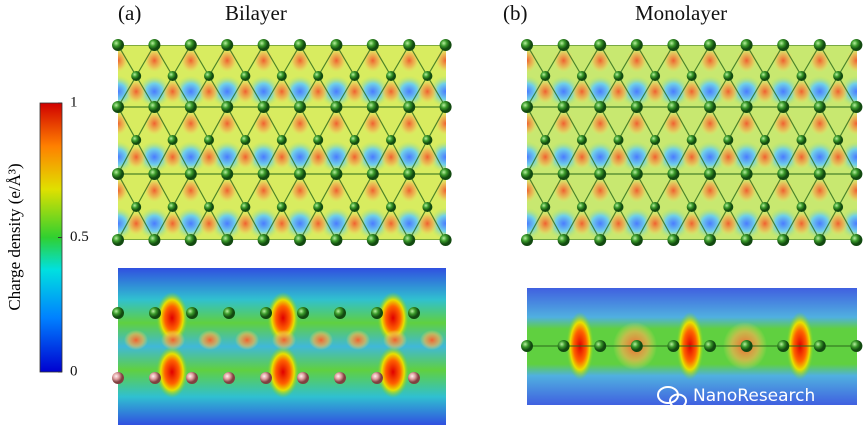 Image resolution: width=868 pixels, height=431 pixels. I want to click on watermark-icon, so click(672, 397).